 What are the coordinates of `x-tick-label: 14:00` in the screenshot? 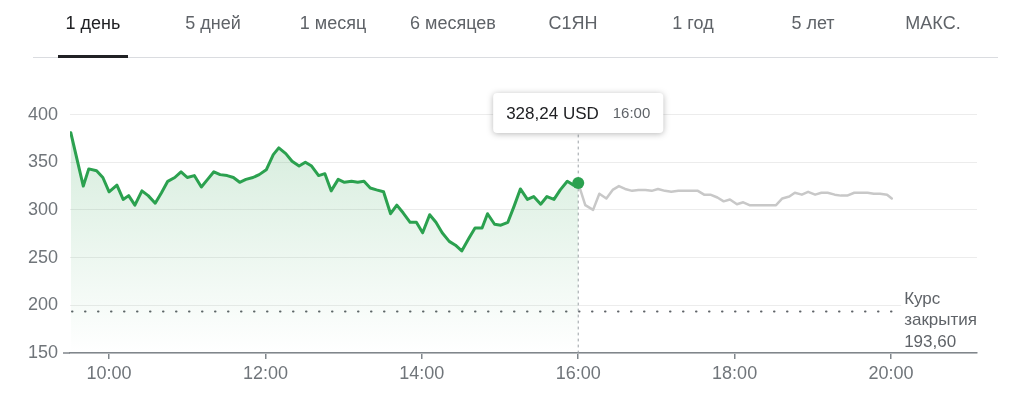 It's located at (422, 372).